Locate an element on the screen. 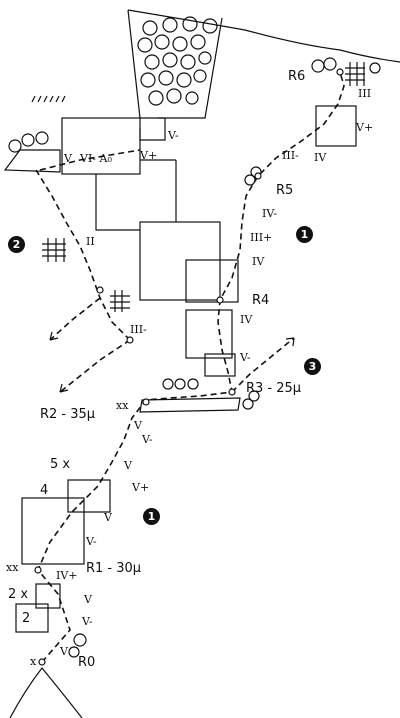  grade-iv-r4a: IV is located at coordinates (246, 319).